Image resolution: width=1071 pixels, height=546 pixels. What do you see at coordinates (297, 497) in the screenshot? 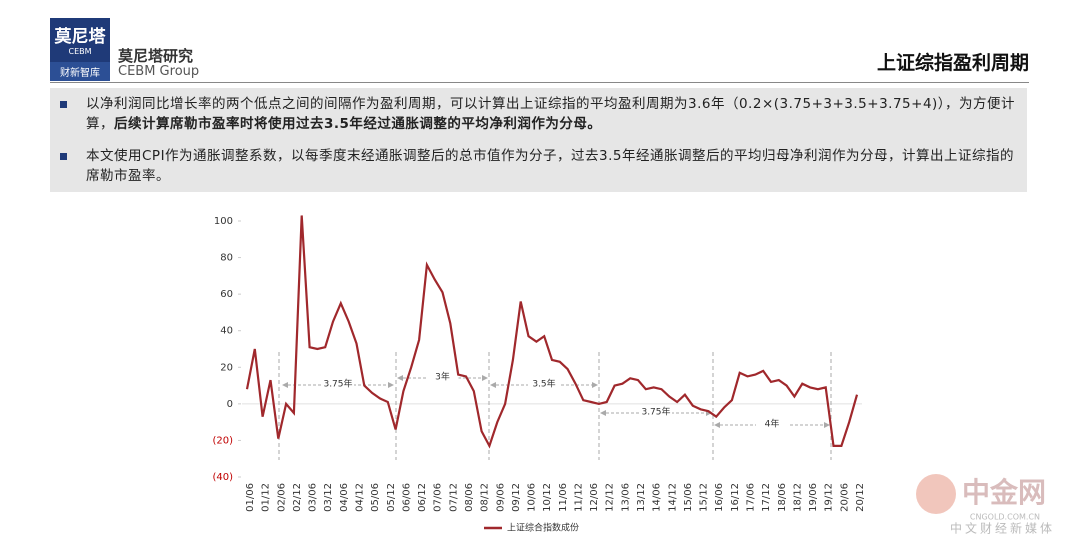
I see `x-tick-label: 02/12` at bounding box center [297, 497].